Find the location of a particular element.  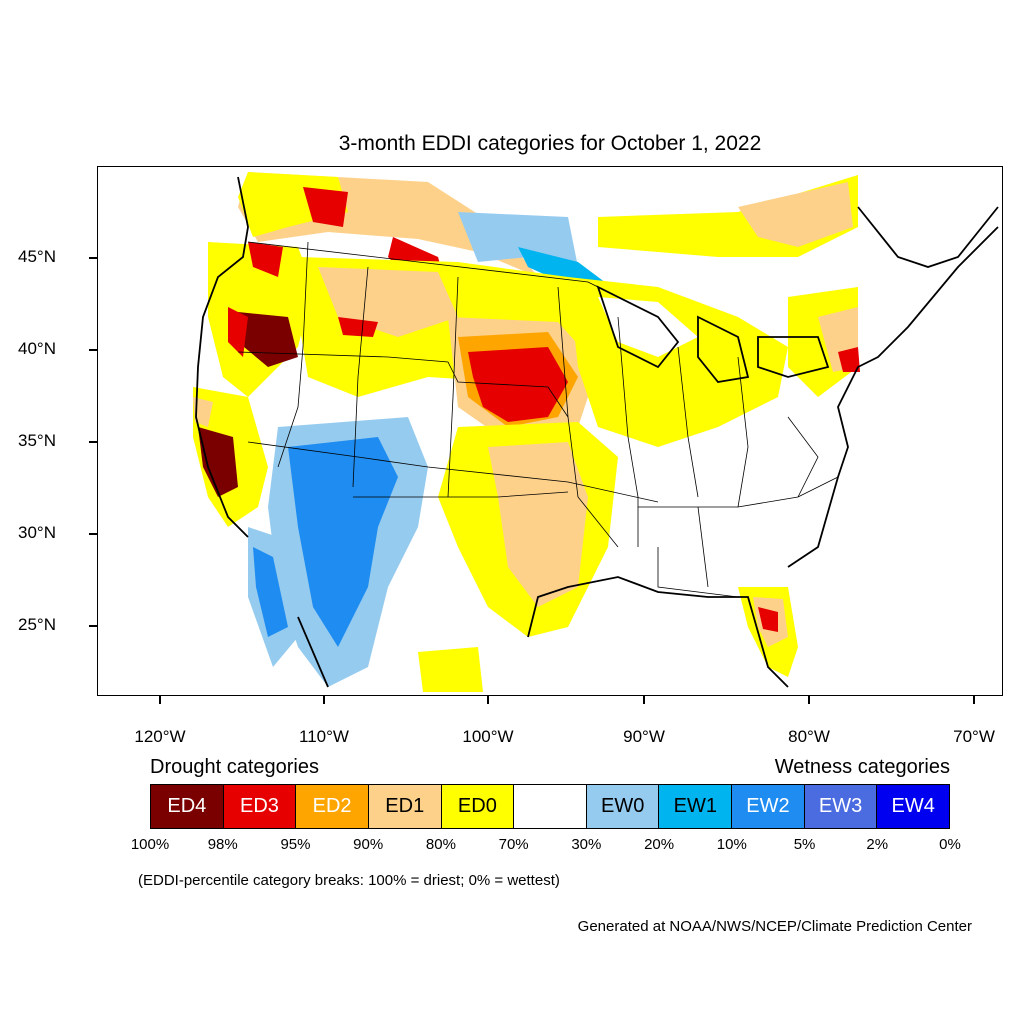

percent-break: 0% is located at coordinates (950, 844).